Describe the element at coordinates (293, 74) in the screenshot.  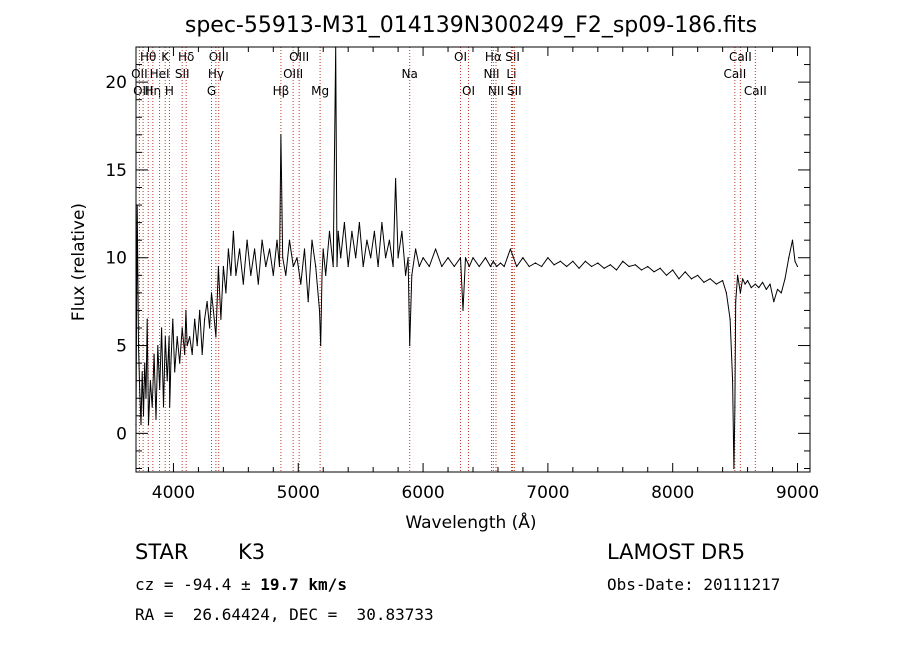
I see `line-label-14: OIII` at that location.